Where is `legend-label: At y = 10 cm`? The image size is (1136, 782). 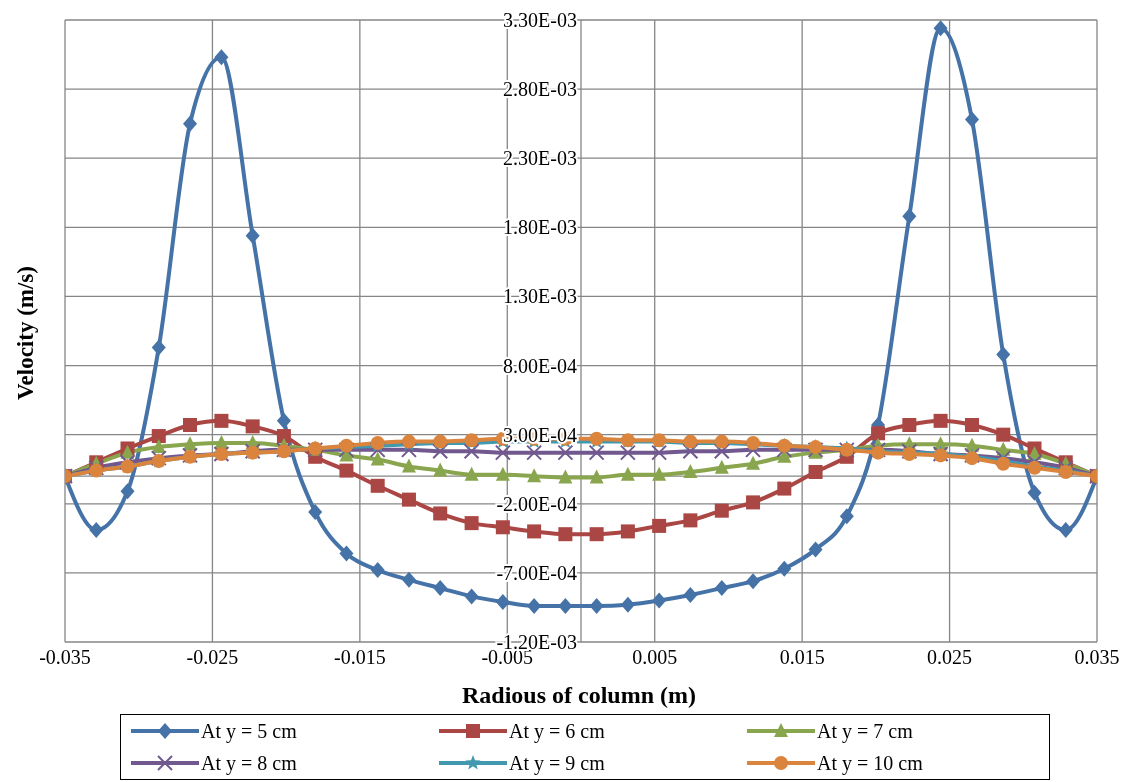 legend-label: At y = 10 cm is located at coordinates (870, 763).